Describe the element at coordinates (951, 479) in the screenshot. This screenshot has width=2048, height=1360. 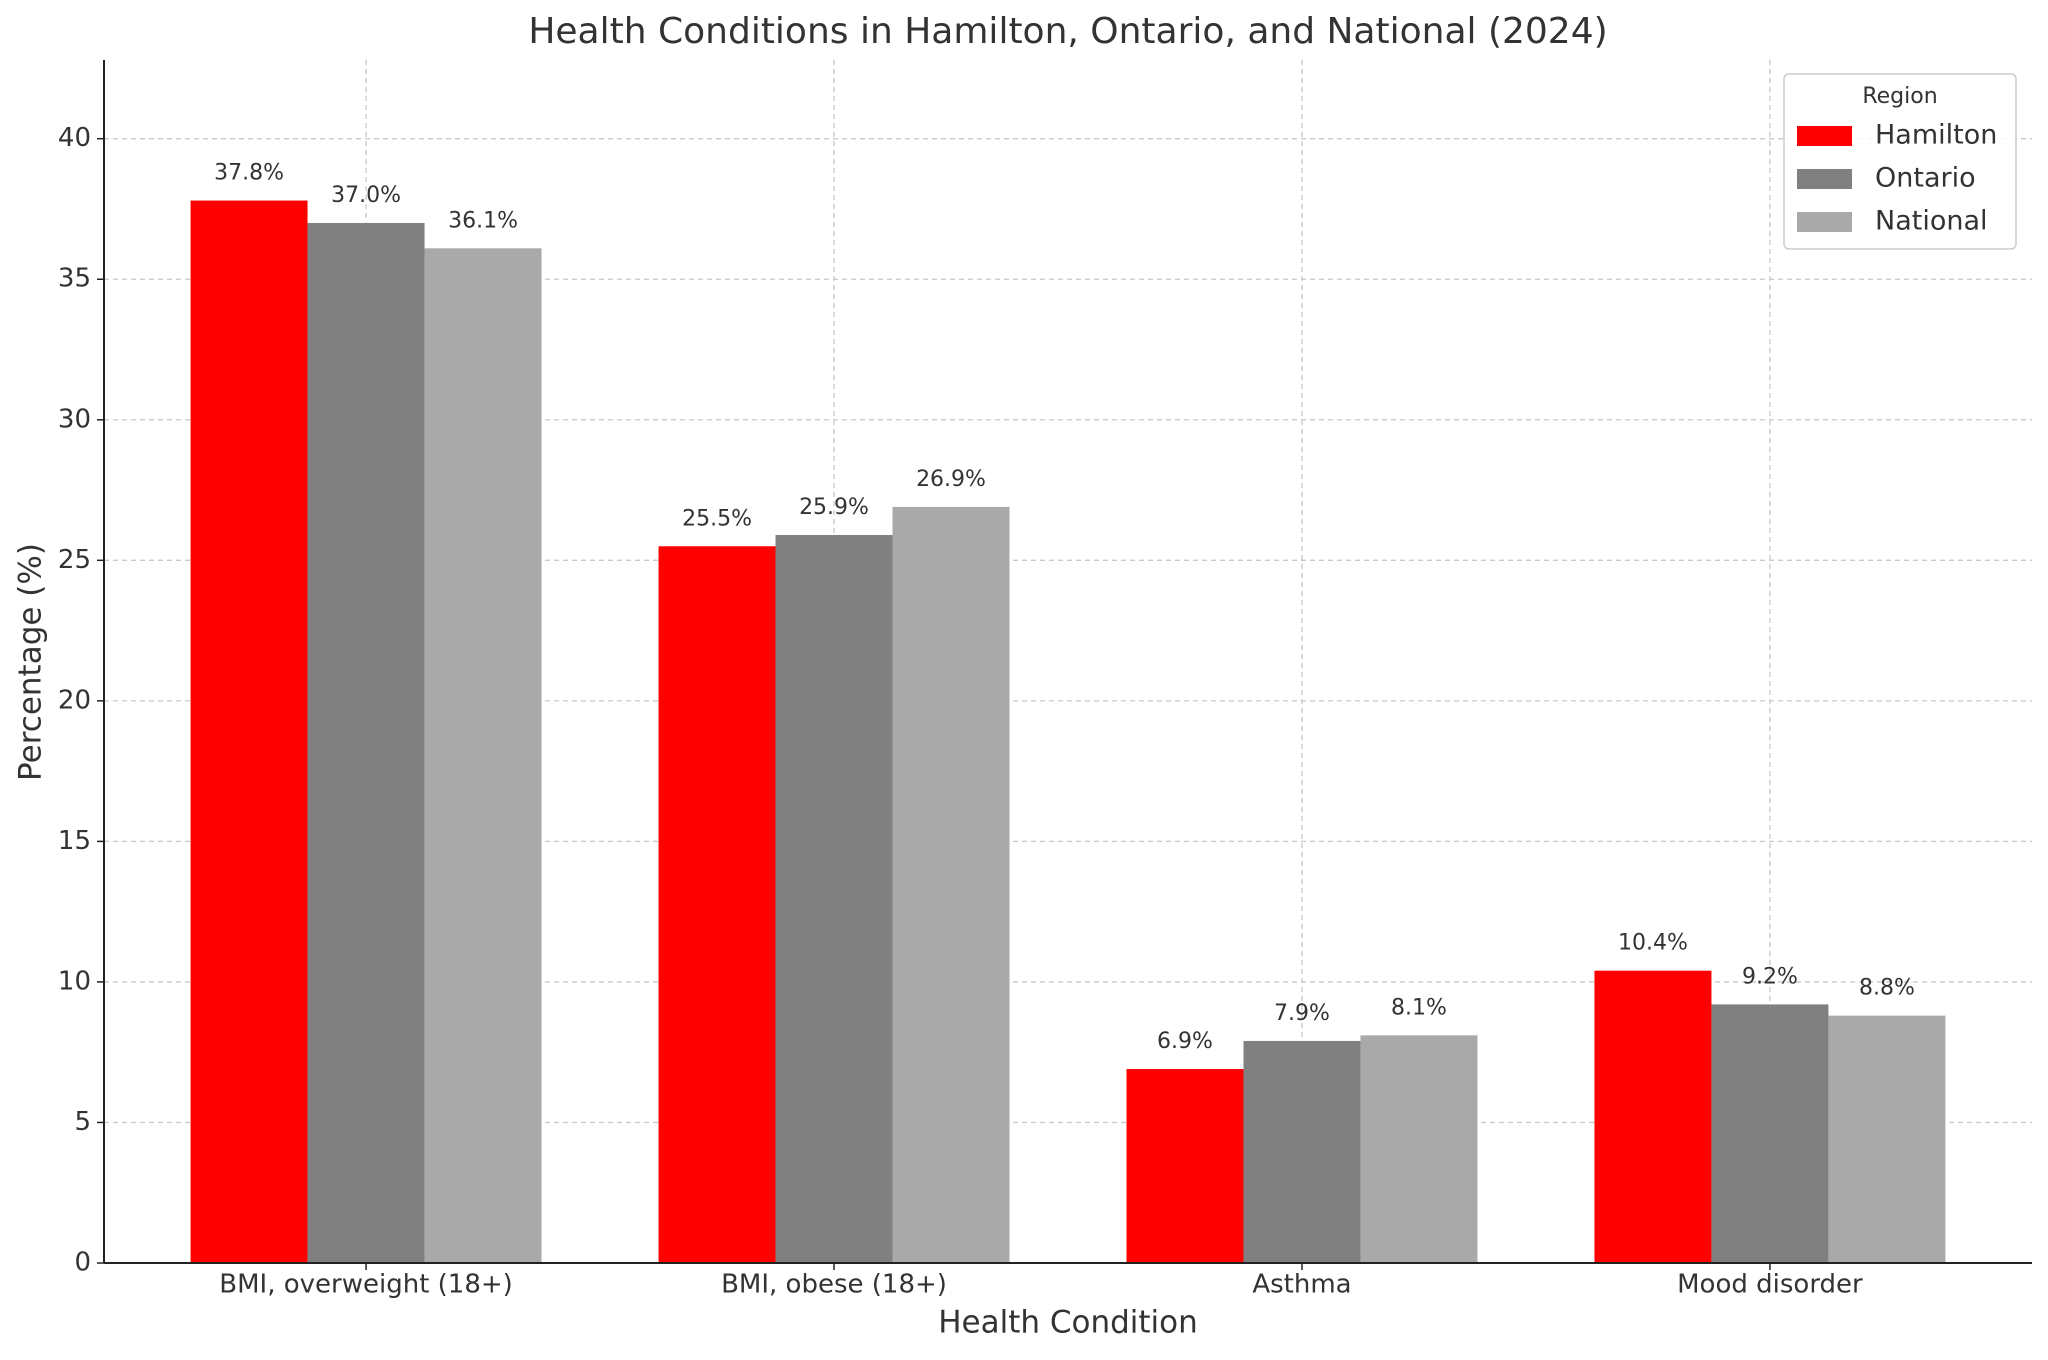
I see `value-label: 26.9%` at that location.